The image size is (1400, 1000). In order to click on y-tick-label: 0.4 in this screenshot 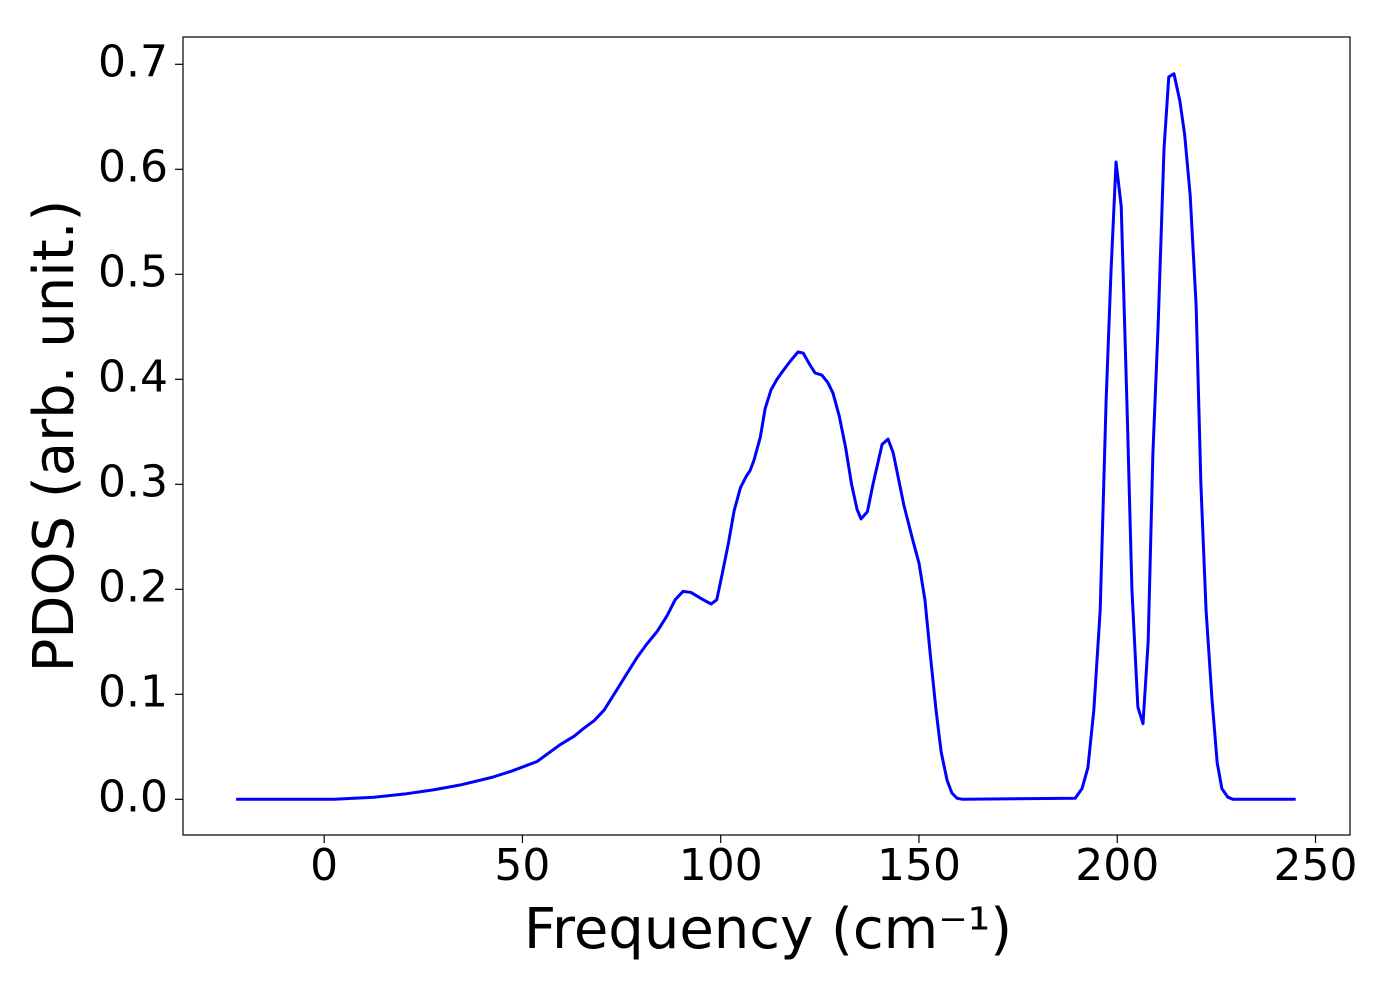, I will do `click(133, 376)`.